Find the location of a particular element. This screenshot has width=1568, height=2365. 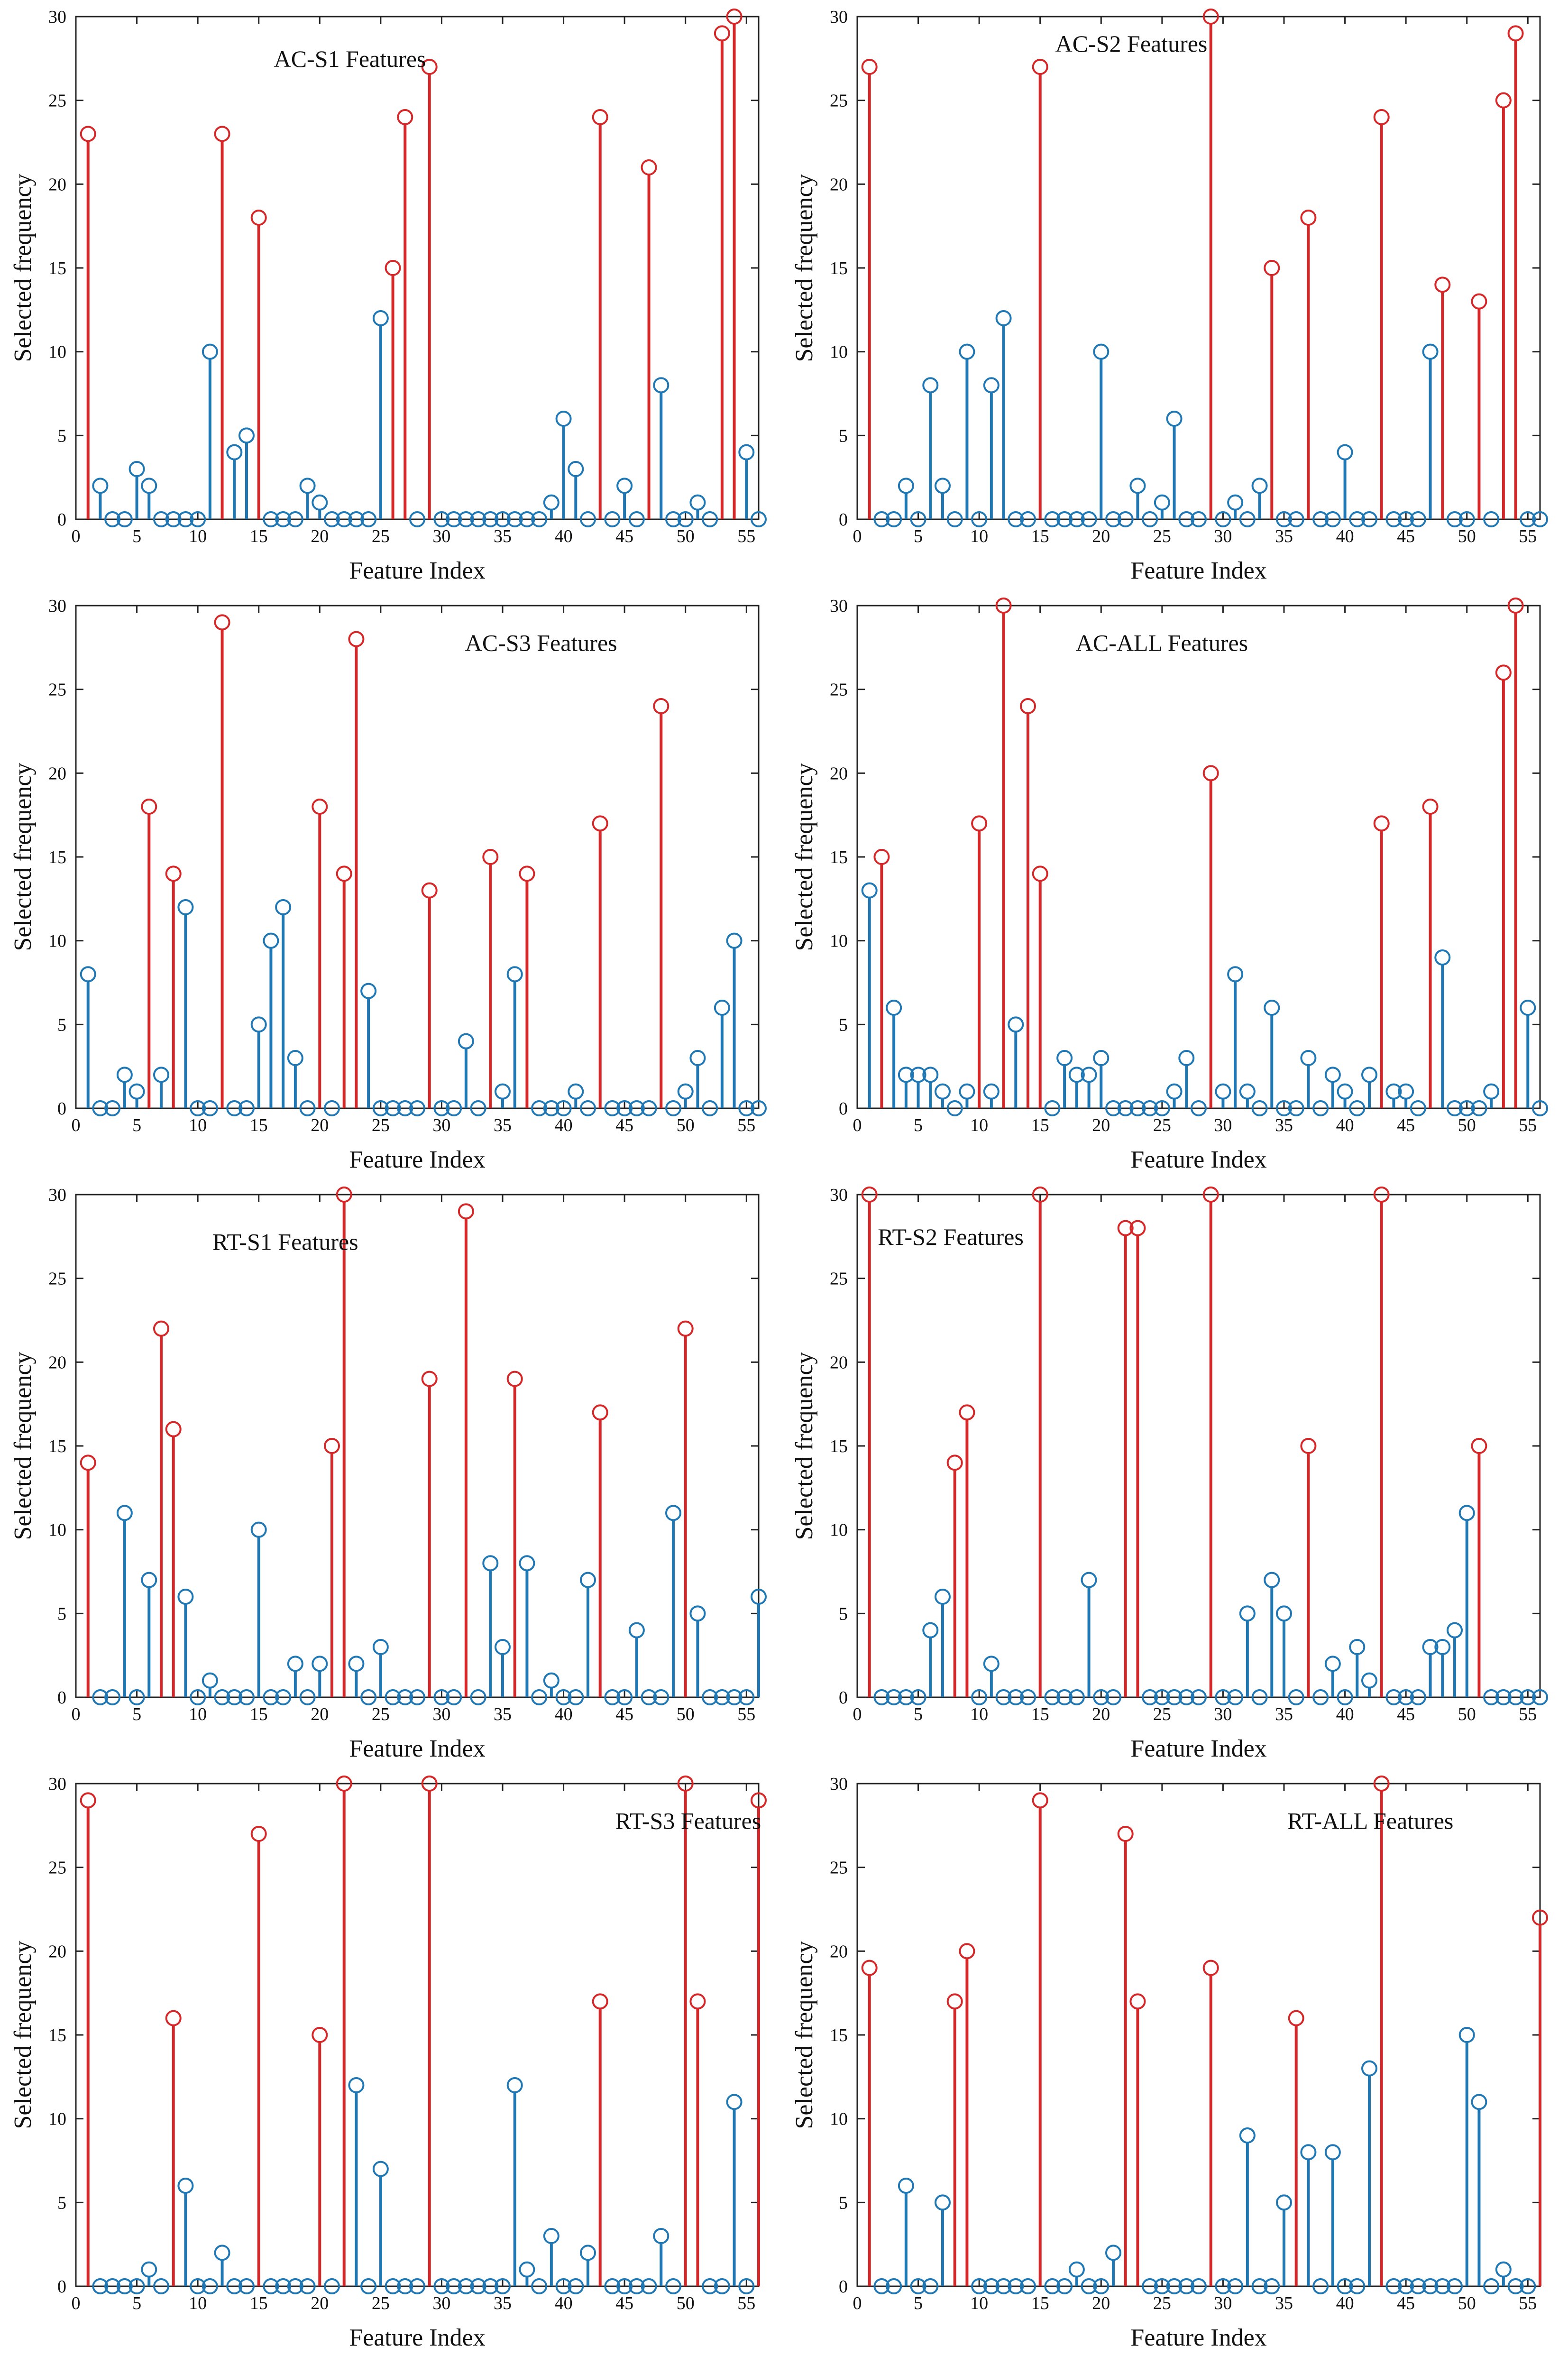

x-tick-label: 5 is located at coordinates (136, 1714).